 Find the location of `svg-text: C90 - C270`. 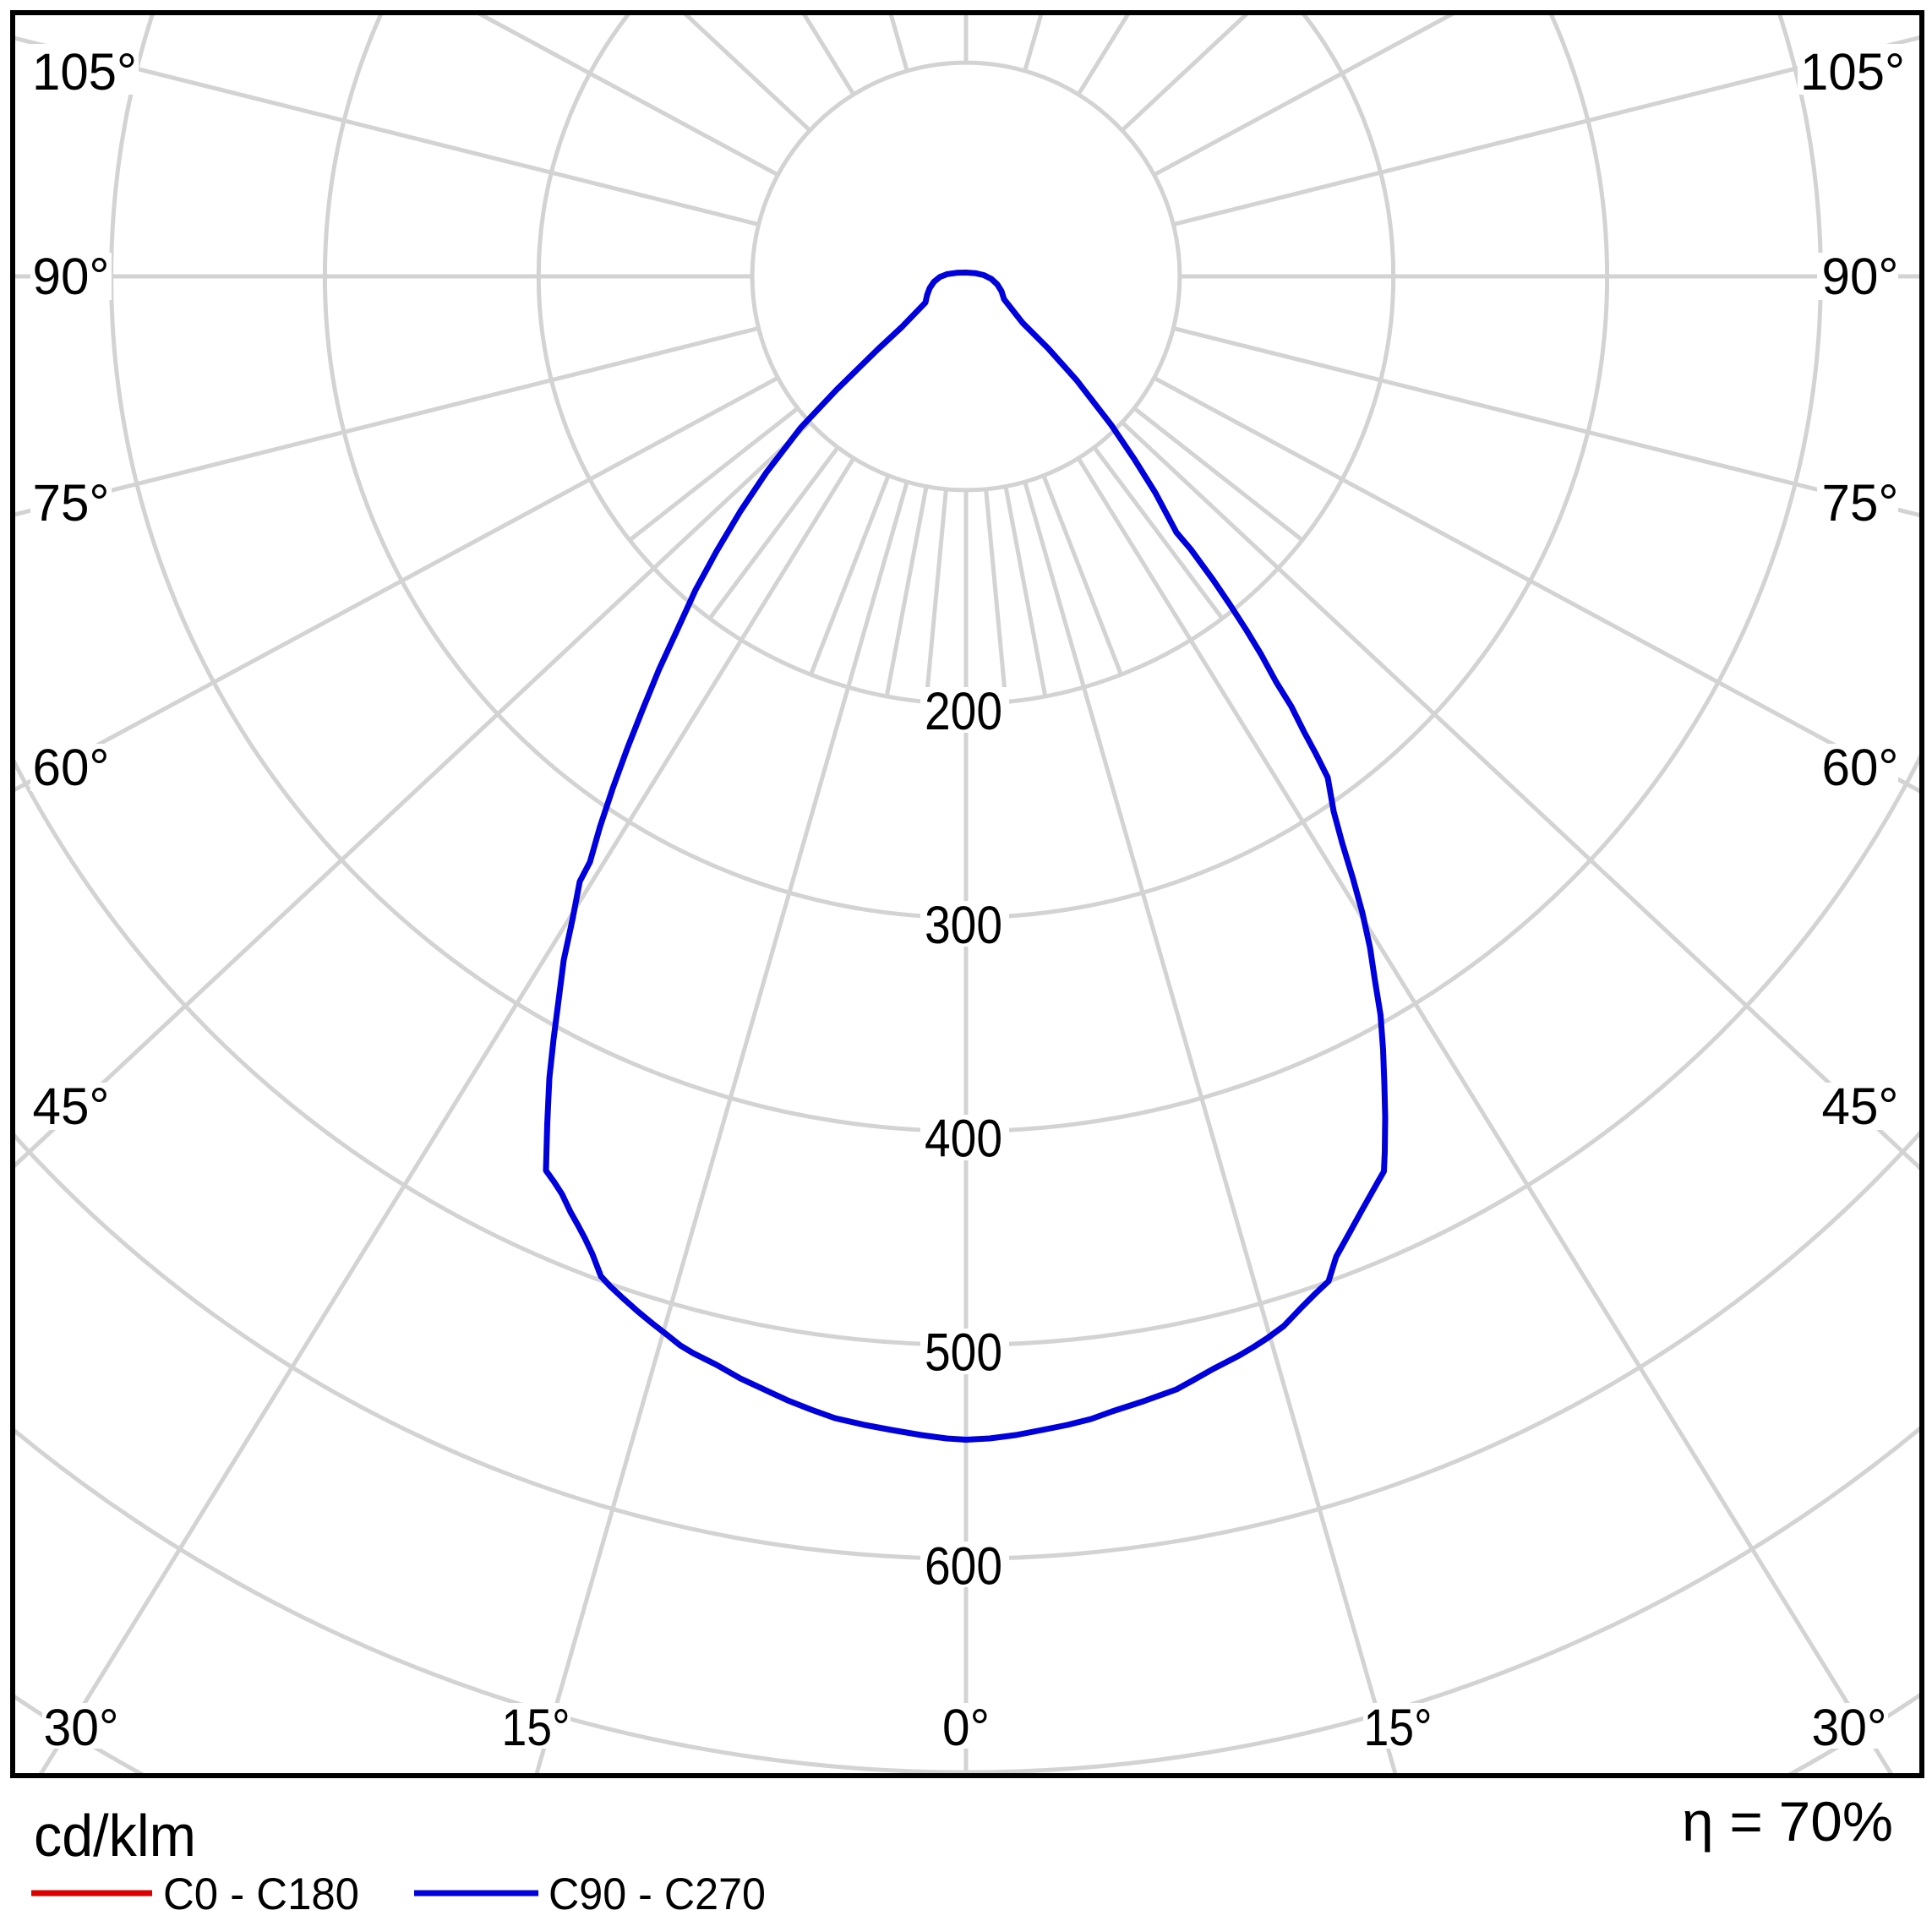

svg-text: C90 - C270 is located at coordinates (657, 1894).